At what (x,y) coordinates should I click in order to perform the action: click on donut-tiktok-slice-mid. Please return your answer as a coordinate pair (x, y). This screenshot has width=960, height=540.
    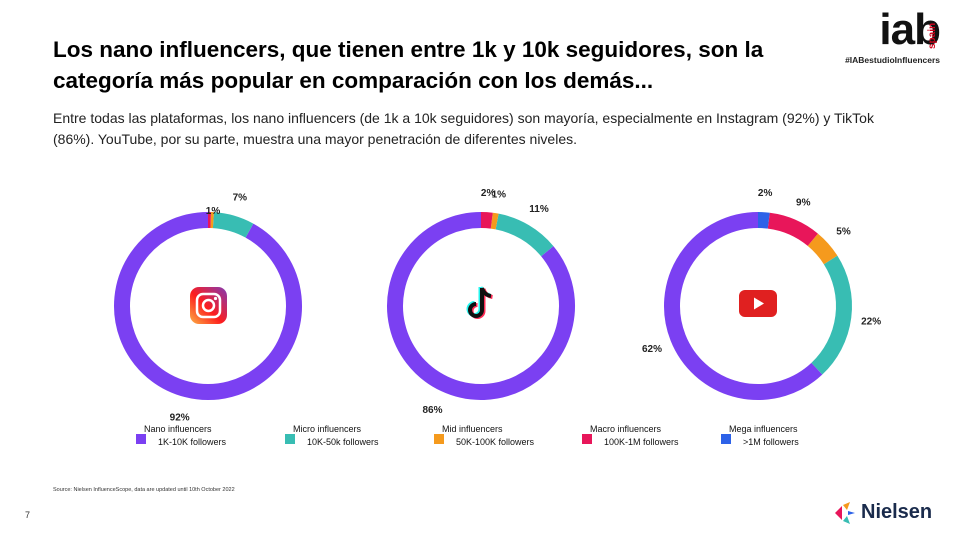
    Looking at the image, I should click on (494, 221).